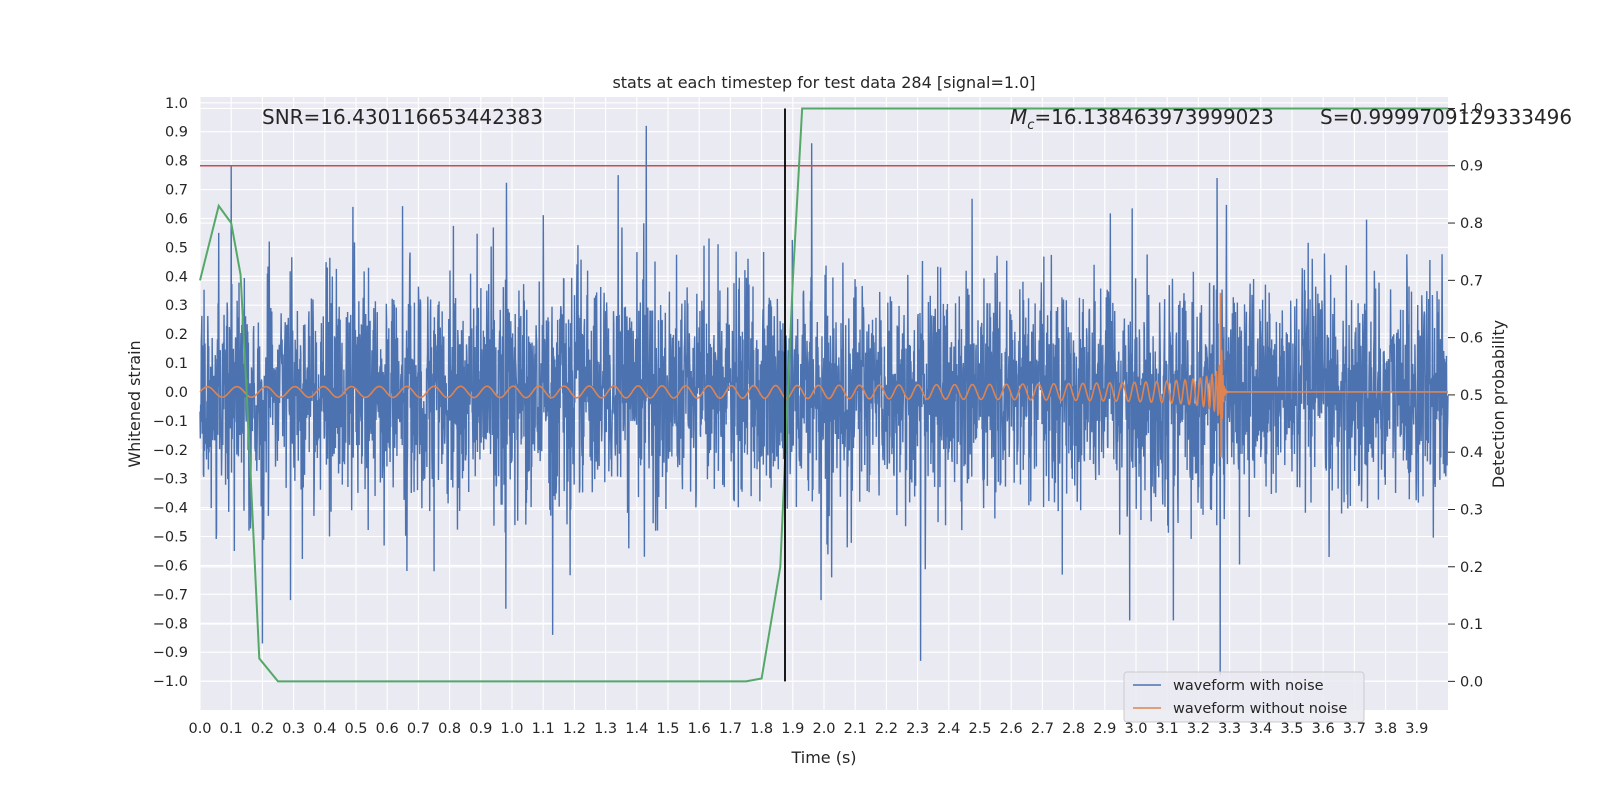 This screenshot has height=800, width=1600. What do you see at coordinates (1498, 404) in the screenshot?
I see `y2-axis-label: Detection probability` at bounding box center [1498, 404].